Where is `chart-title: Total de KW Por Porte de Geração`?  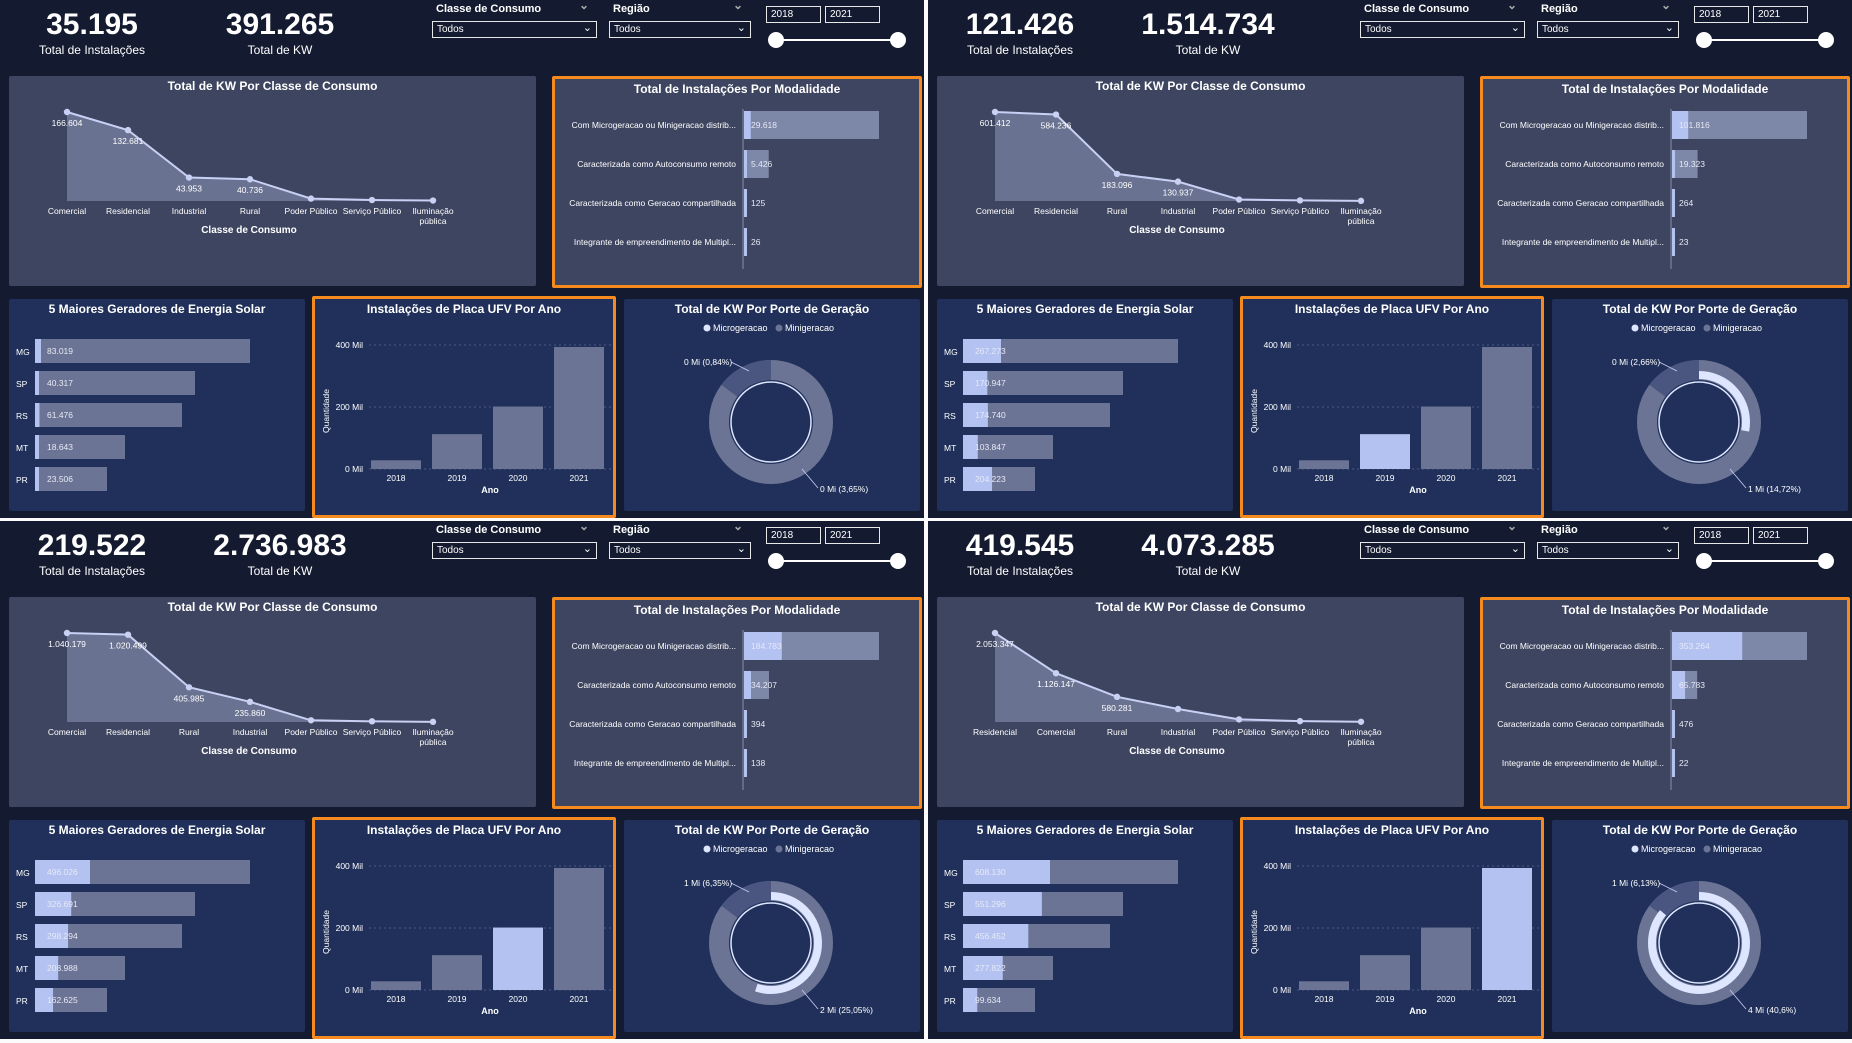
chart-title: Total de KW Por Porte de Geração is located at coordinates (772, 830).